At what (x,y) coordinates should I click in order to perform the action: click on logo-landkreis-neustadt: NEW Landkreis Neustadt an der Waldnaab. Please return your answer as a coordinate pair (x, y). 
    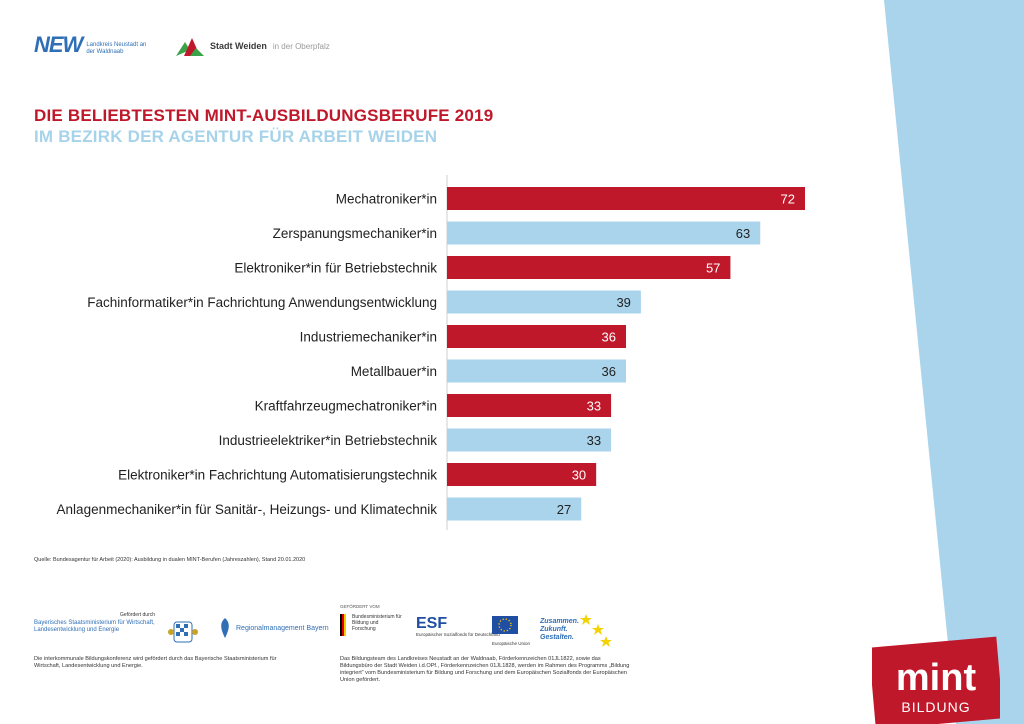
    Looking at the image, I should click on (95, 45).